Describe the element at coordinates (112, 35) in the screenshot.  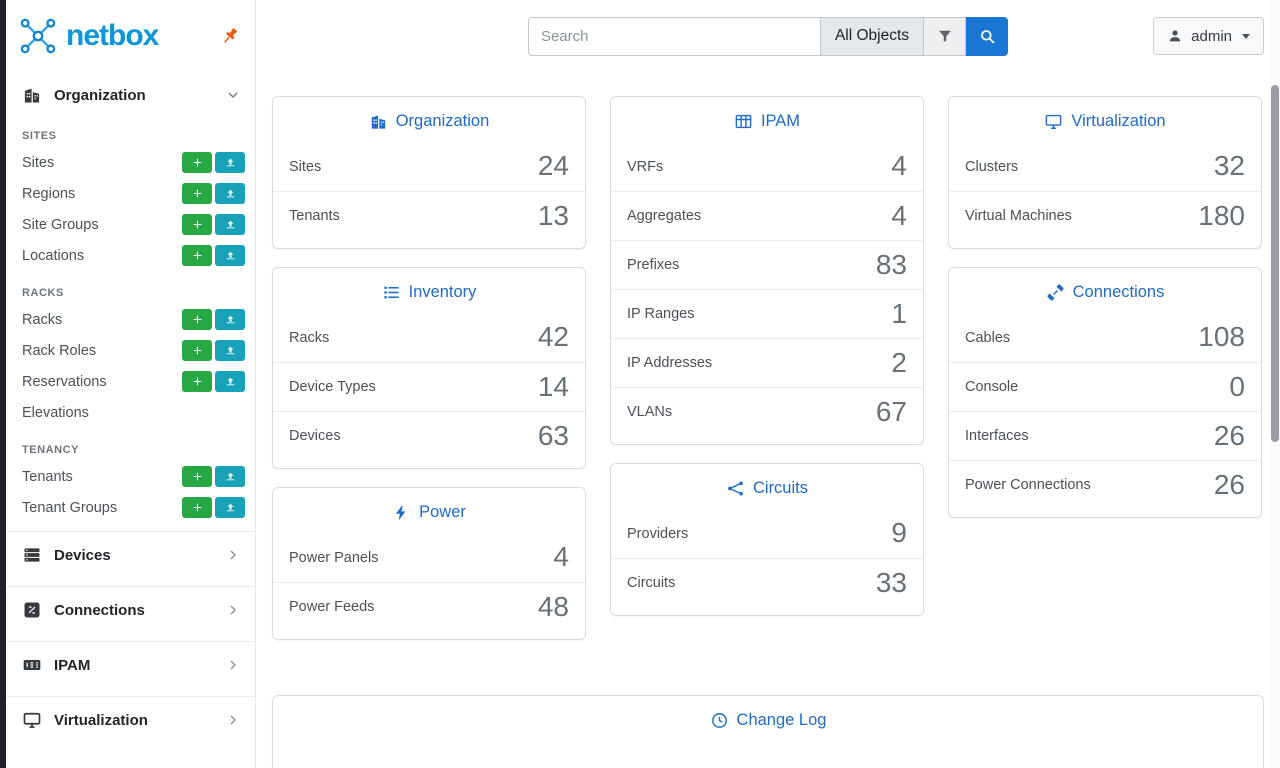
I see `netbox-logo-text: netbox` at that location.